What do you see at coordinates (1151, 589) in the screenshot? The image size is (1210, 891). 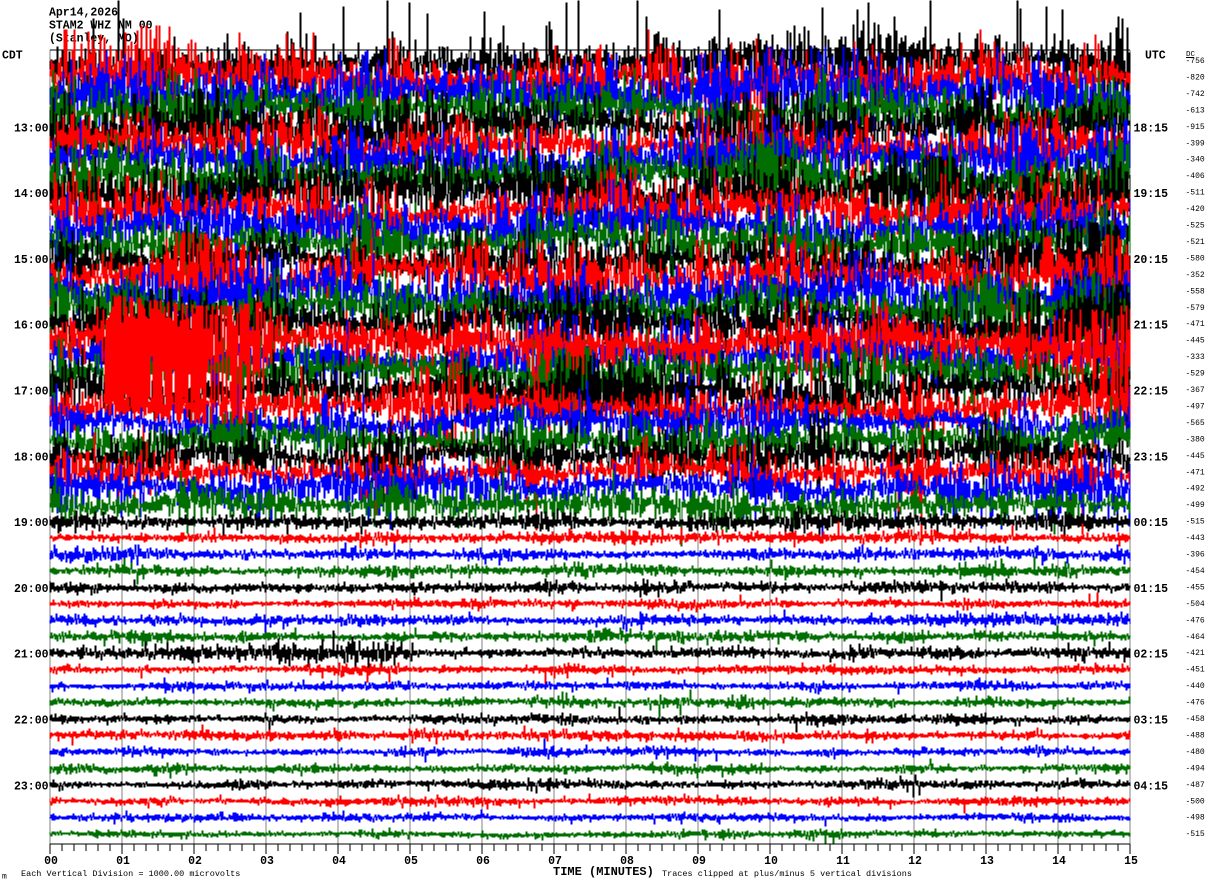 I see `svg-text: 01:15` at bounding box center [1151, 589].